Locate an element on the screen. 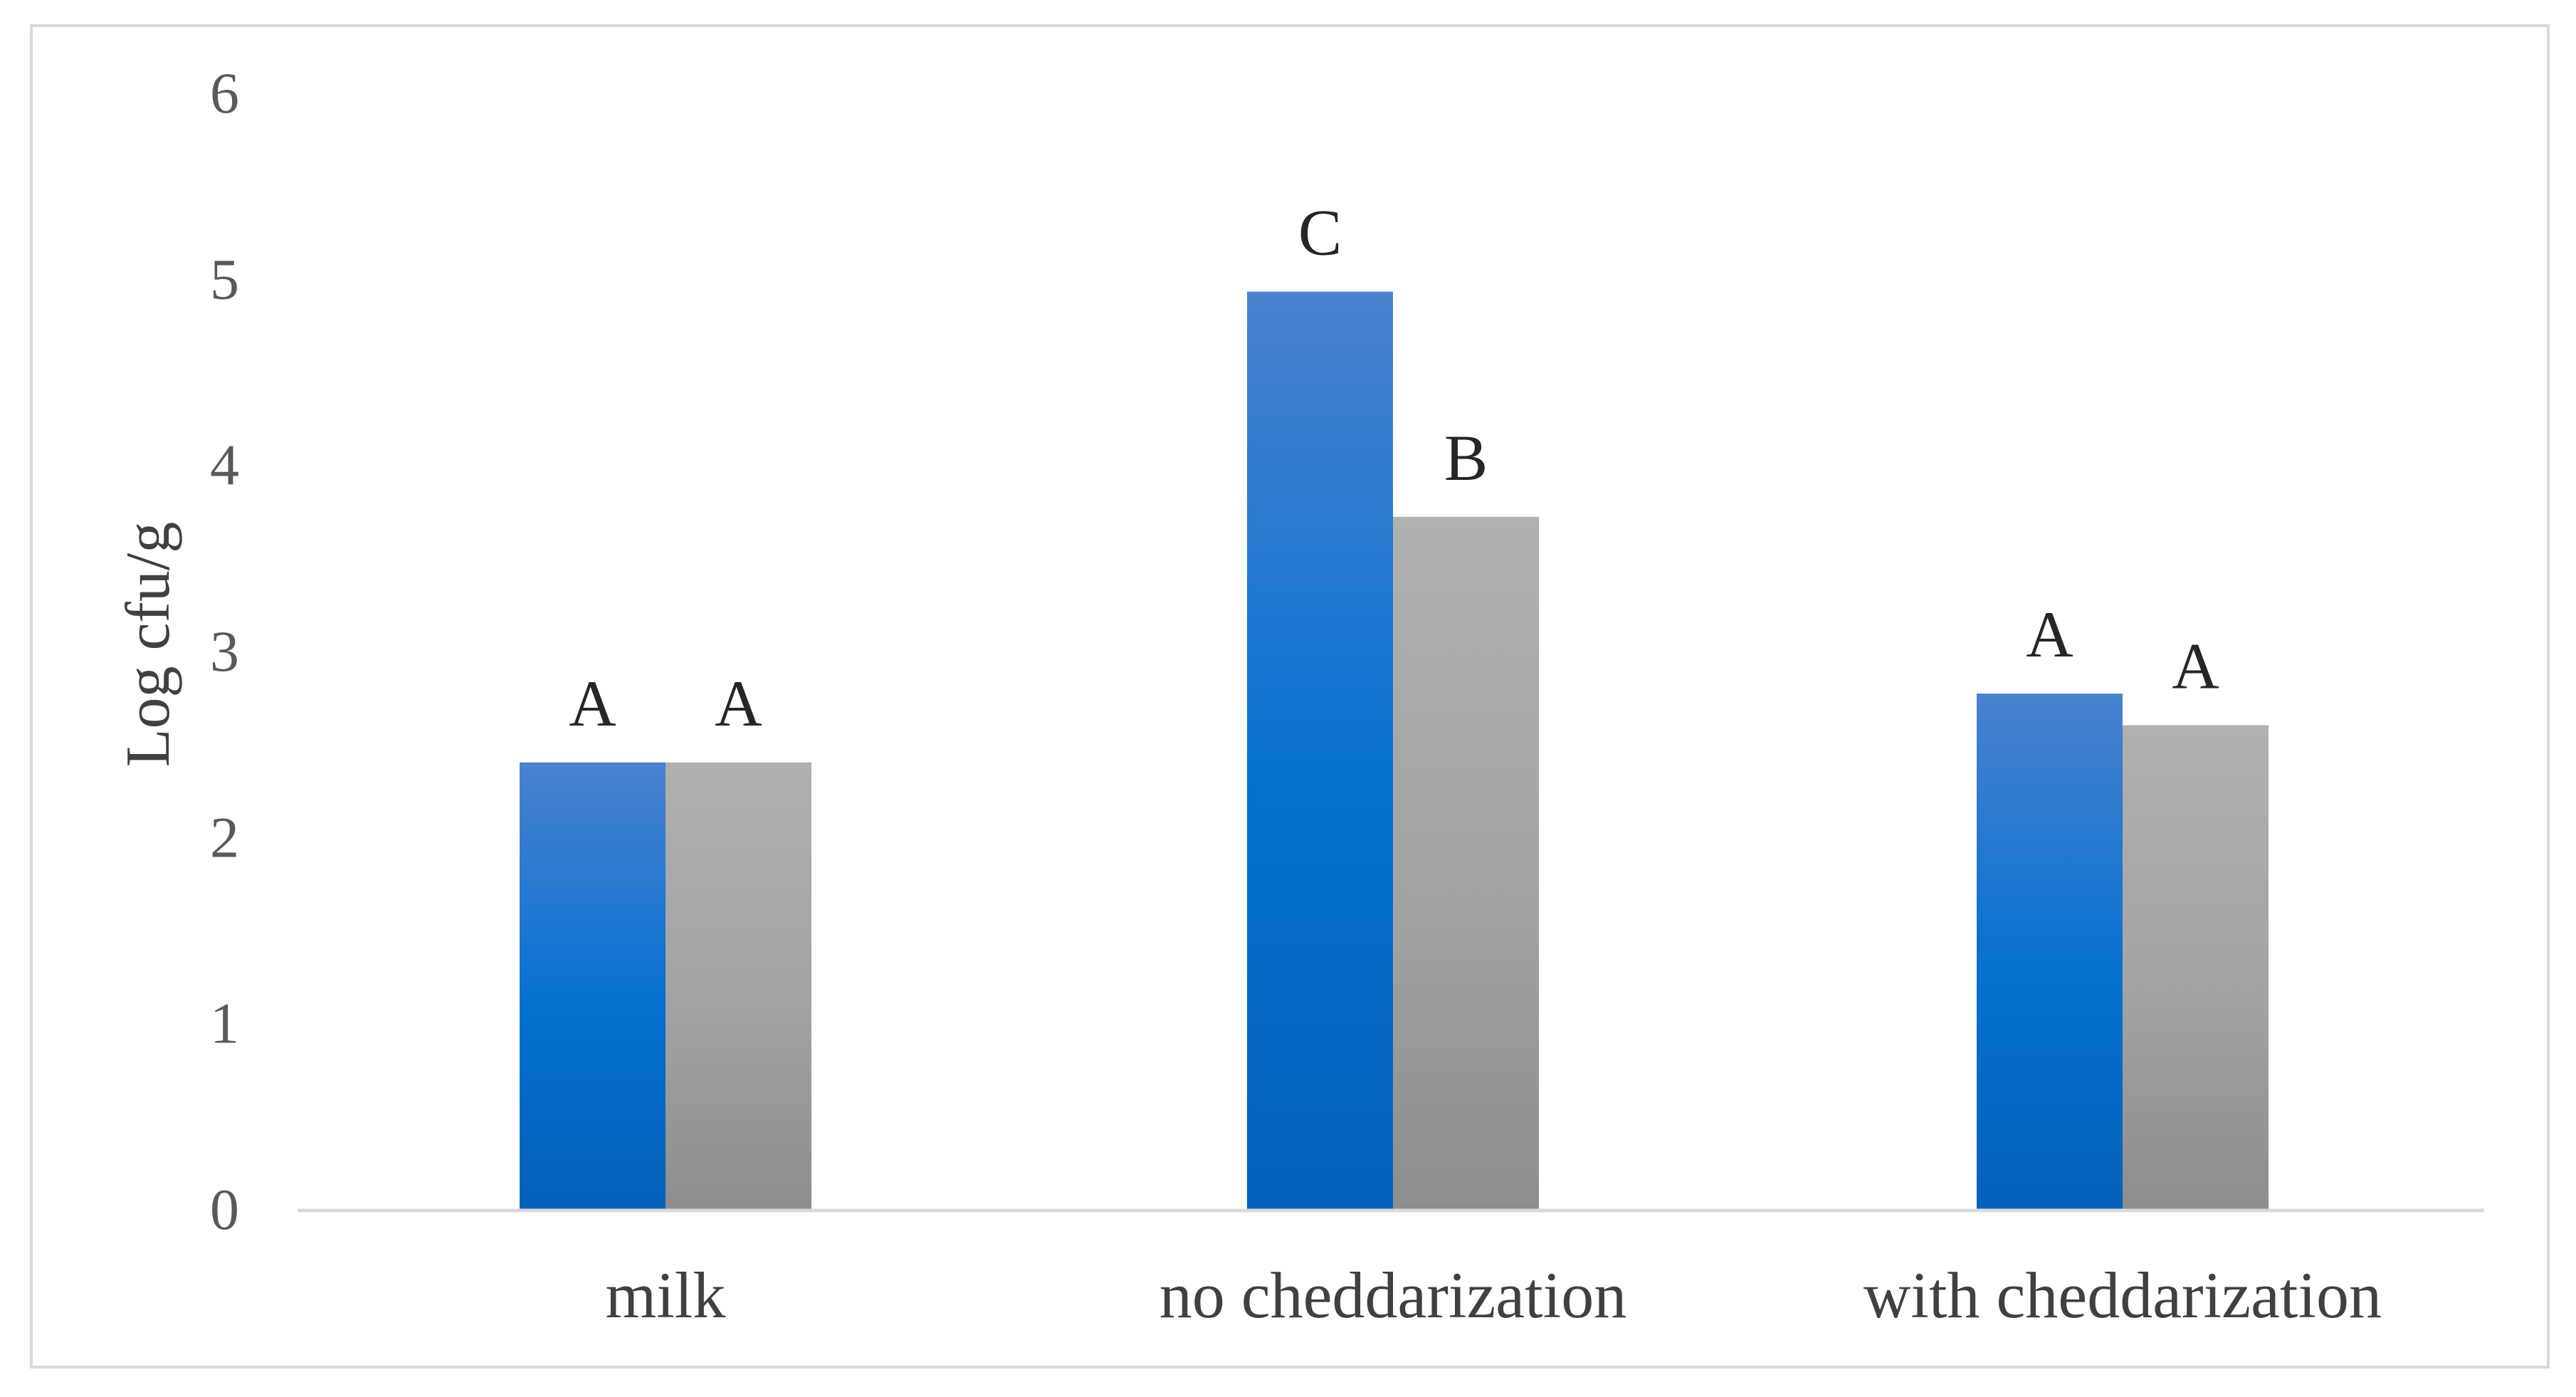 The height and width of the screenshot is (1397, 2576). bar-data-label: B is located at coordinates (1466, 458).